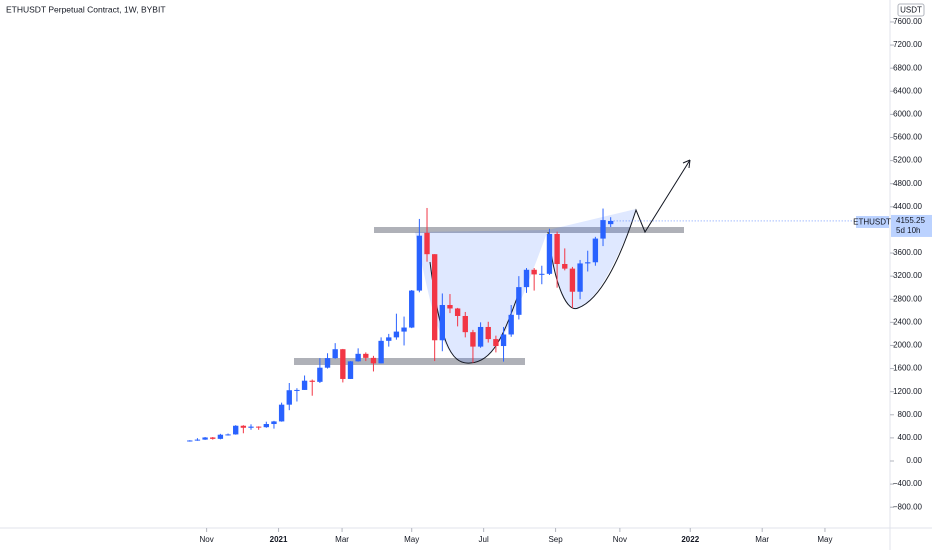 The width and height of the screenshot is (932, 550). I want to click on last-price-box, so click(911, 225).